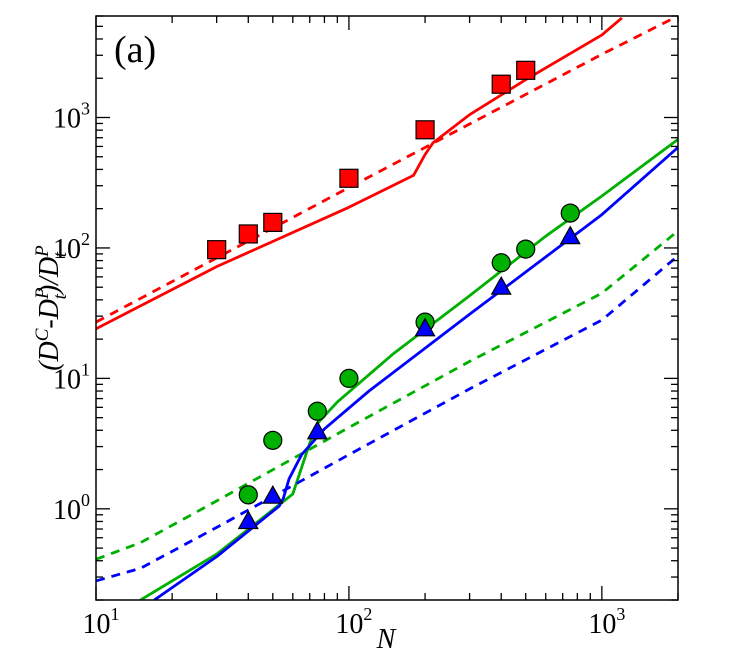 This screenshot has height=652, width=742. I want to click on y-axis-title: (DC-DPt)/DPt, so click(51, 308).